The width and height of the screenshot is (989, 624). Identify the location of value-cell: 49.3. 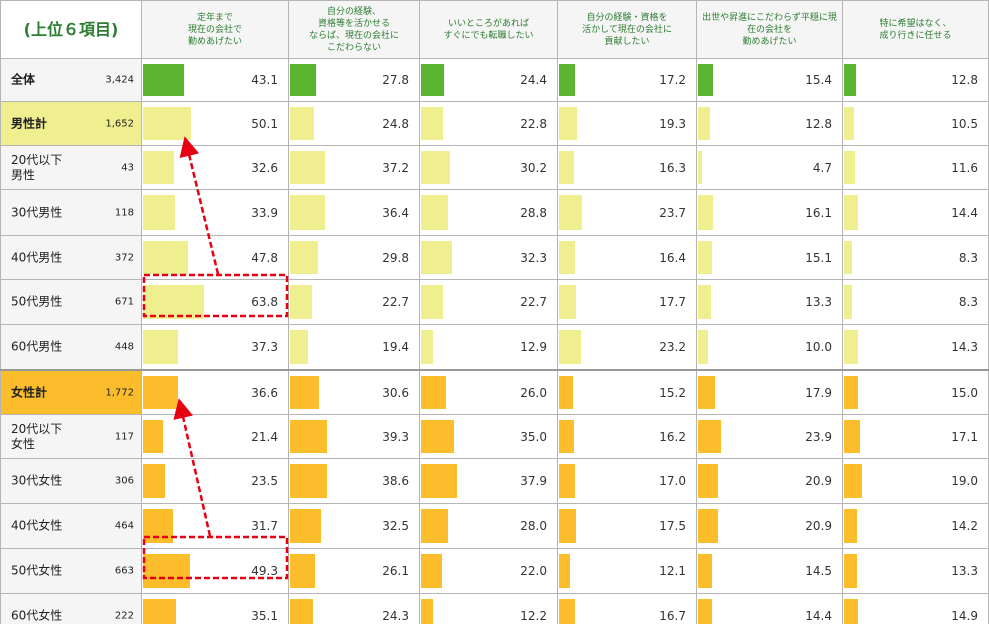
(215, 571).